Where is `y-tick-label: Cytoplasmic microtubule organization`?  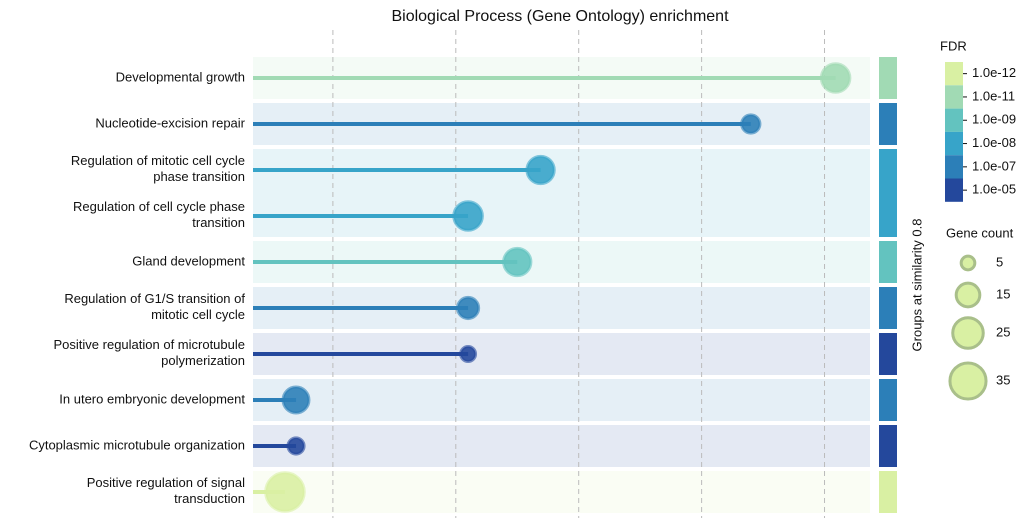 y-tick-label: Cytoplasmic microtubule organization is located at coordinates (137, 444).